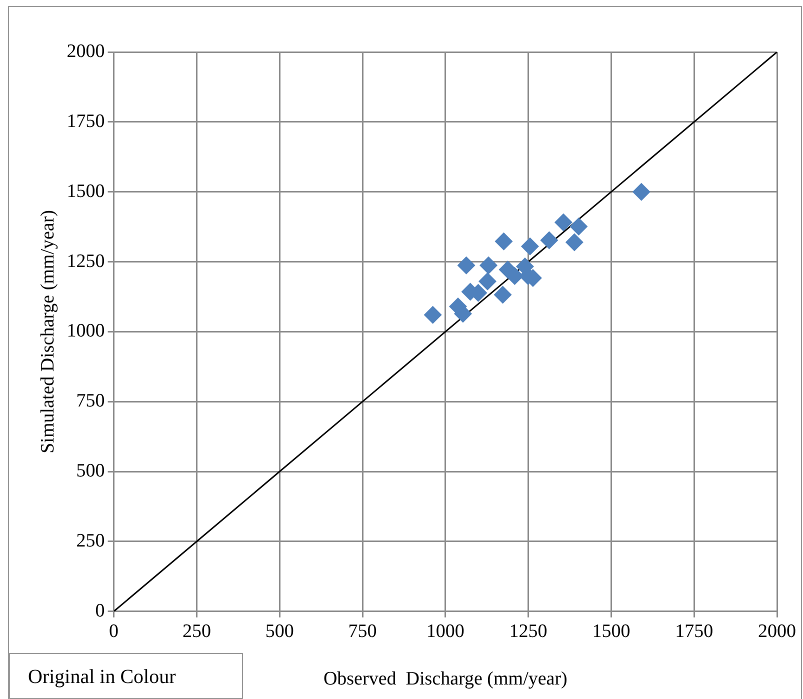  What do you see at coordinates (85, 121) in the screenshot?
I see `y-tick-label: 1750` at bounding box center [85, 121].